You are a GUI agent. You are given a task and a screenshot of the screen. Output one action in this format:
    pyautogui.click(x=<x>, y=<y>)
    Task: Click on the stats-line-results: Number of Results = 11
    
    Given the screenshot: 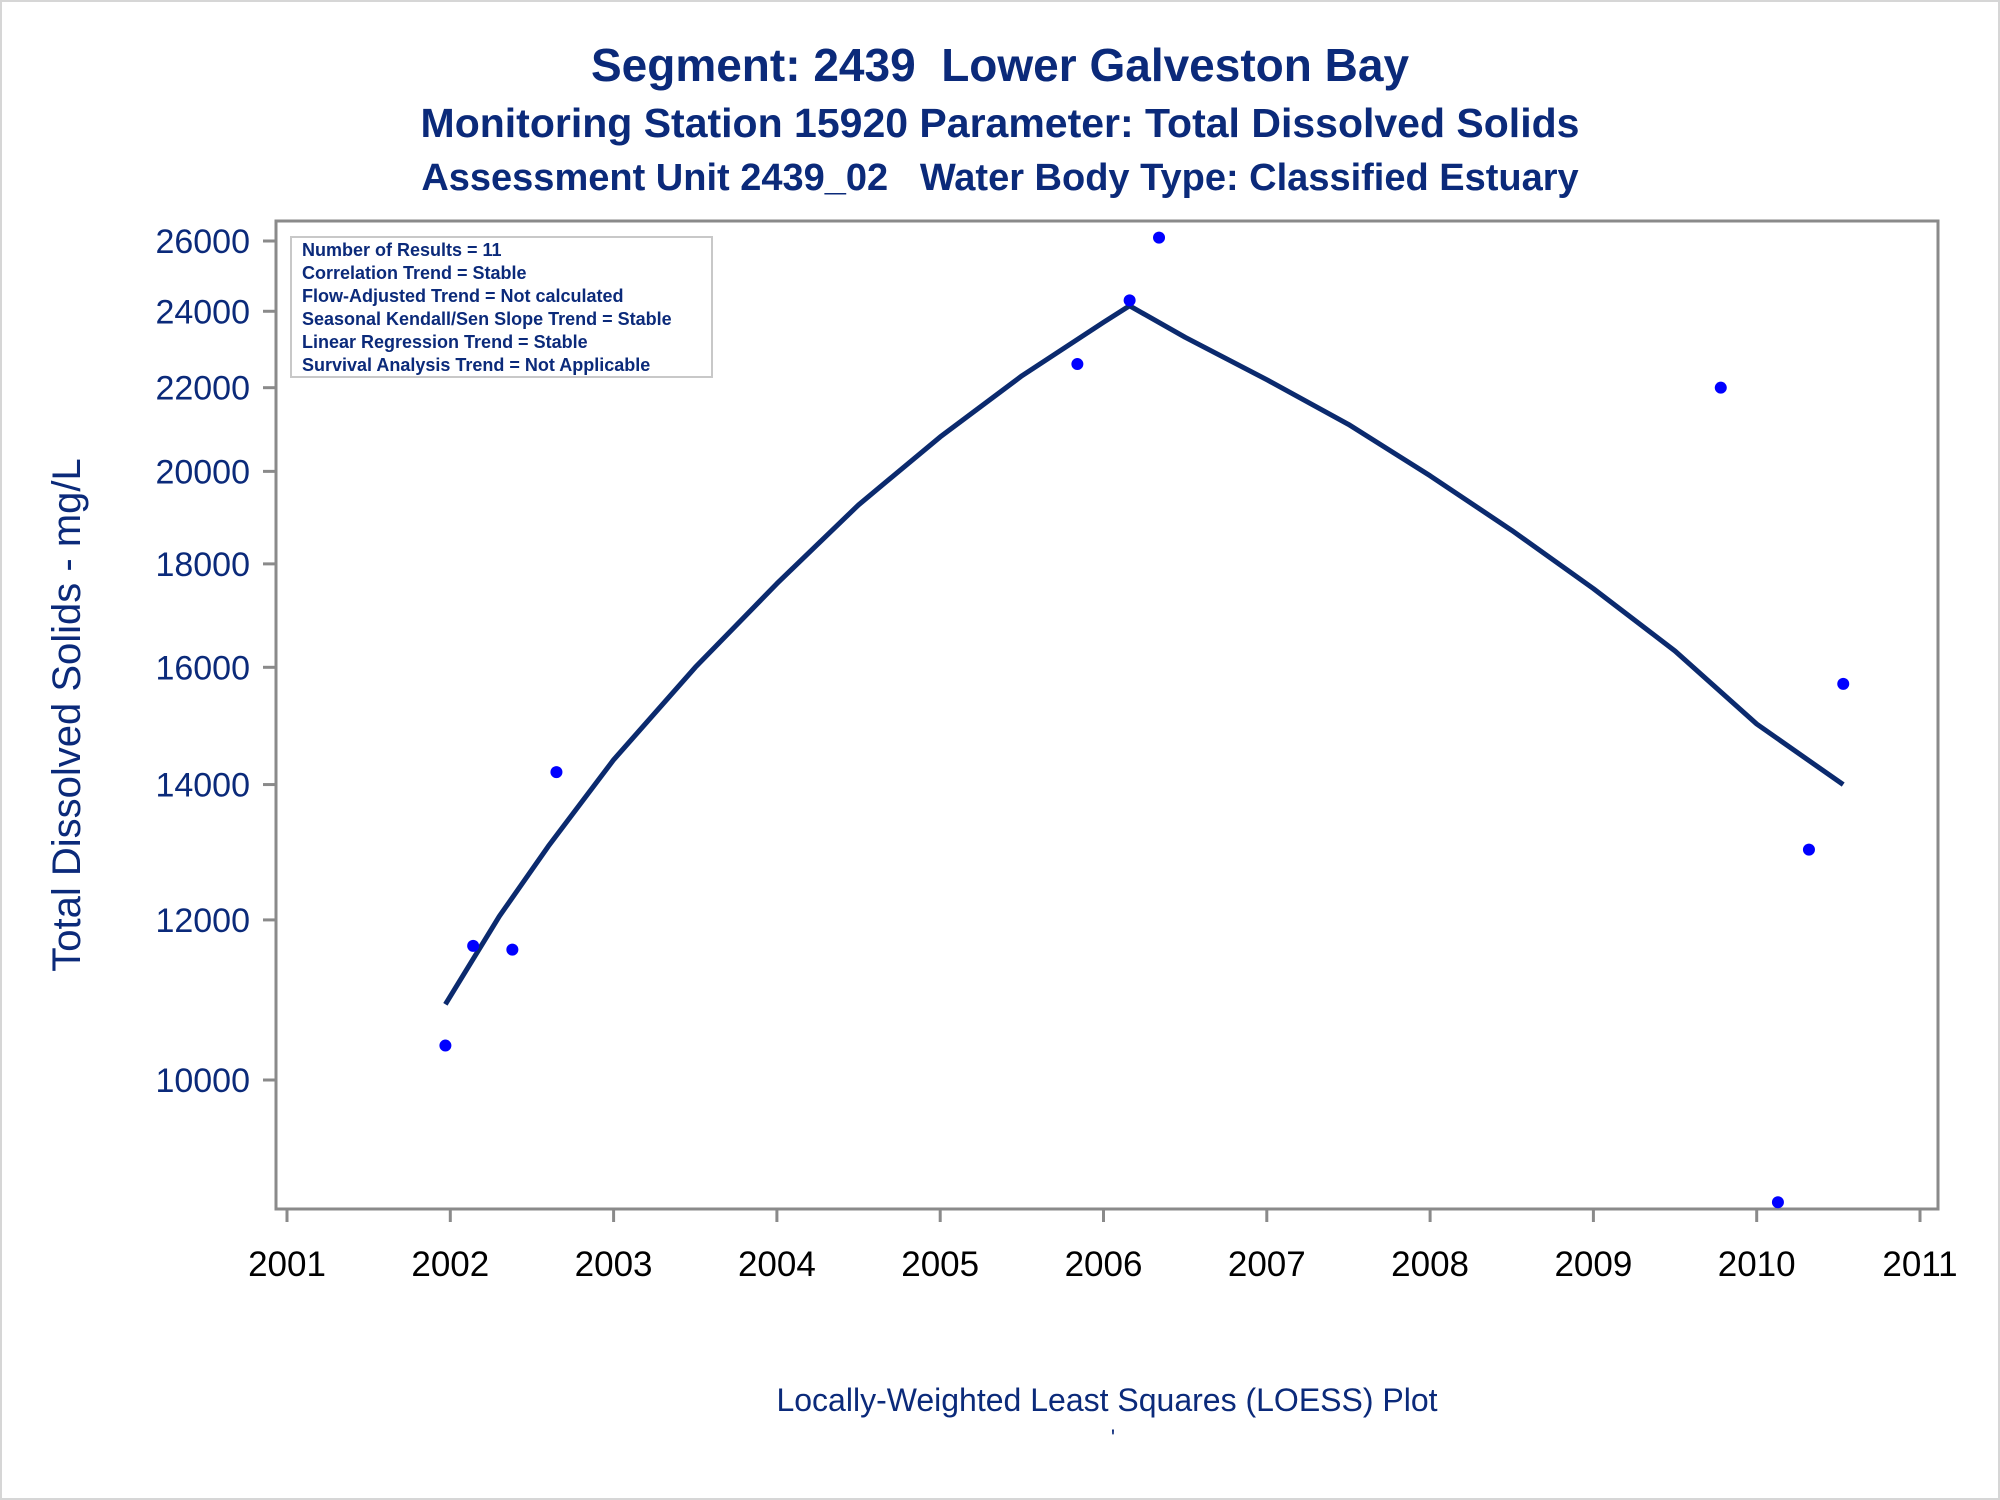 What is the action you would take?
    pyautogui.click(x=402, y=250)
    